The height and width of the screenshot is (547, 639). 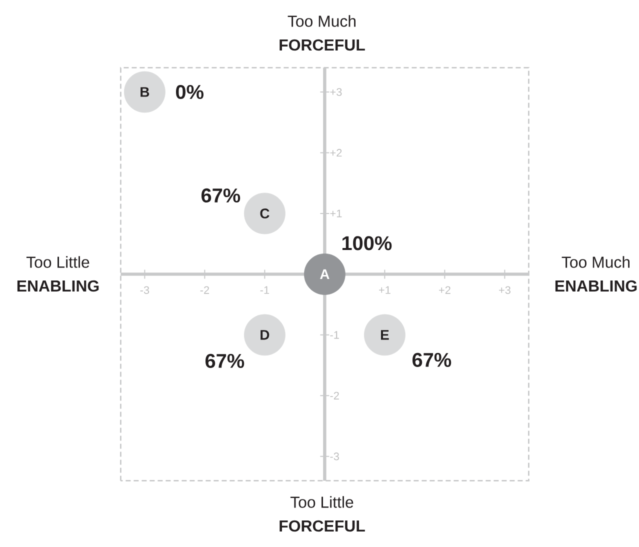 I want to click on y-tick-label: -2, so click(x=334, y=396).